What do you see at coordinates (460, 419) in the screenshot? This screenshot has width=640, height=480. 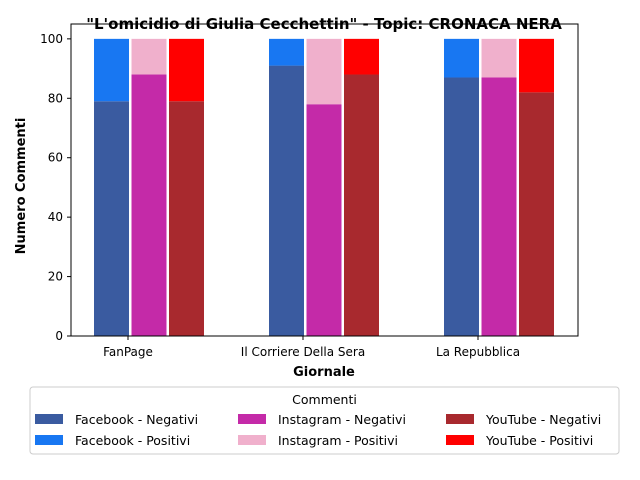 I see `legend-swatch-youtube-negativi` at bounding box center [460, 419].